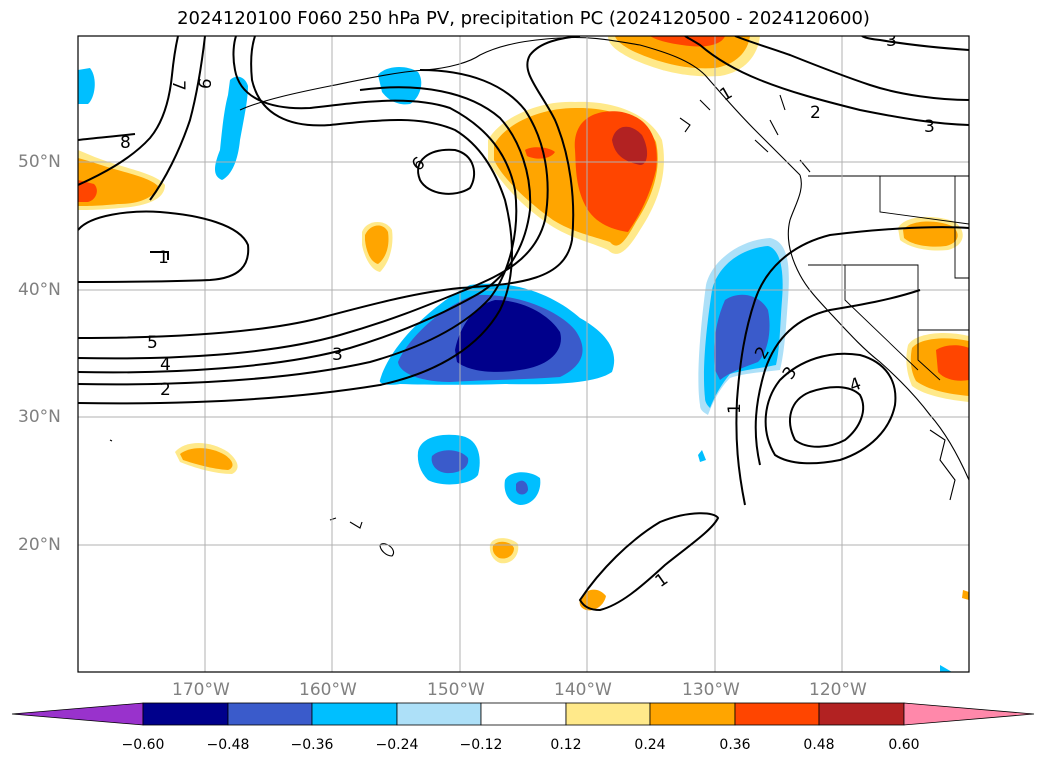  Describe the element at coordinates (397, 745) in the screenshot. I see `colorbar-tick: −0.24` at that location.